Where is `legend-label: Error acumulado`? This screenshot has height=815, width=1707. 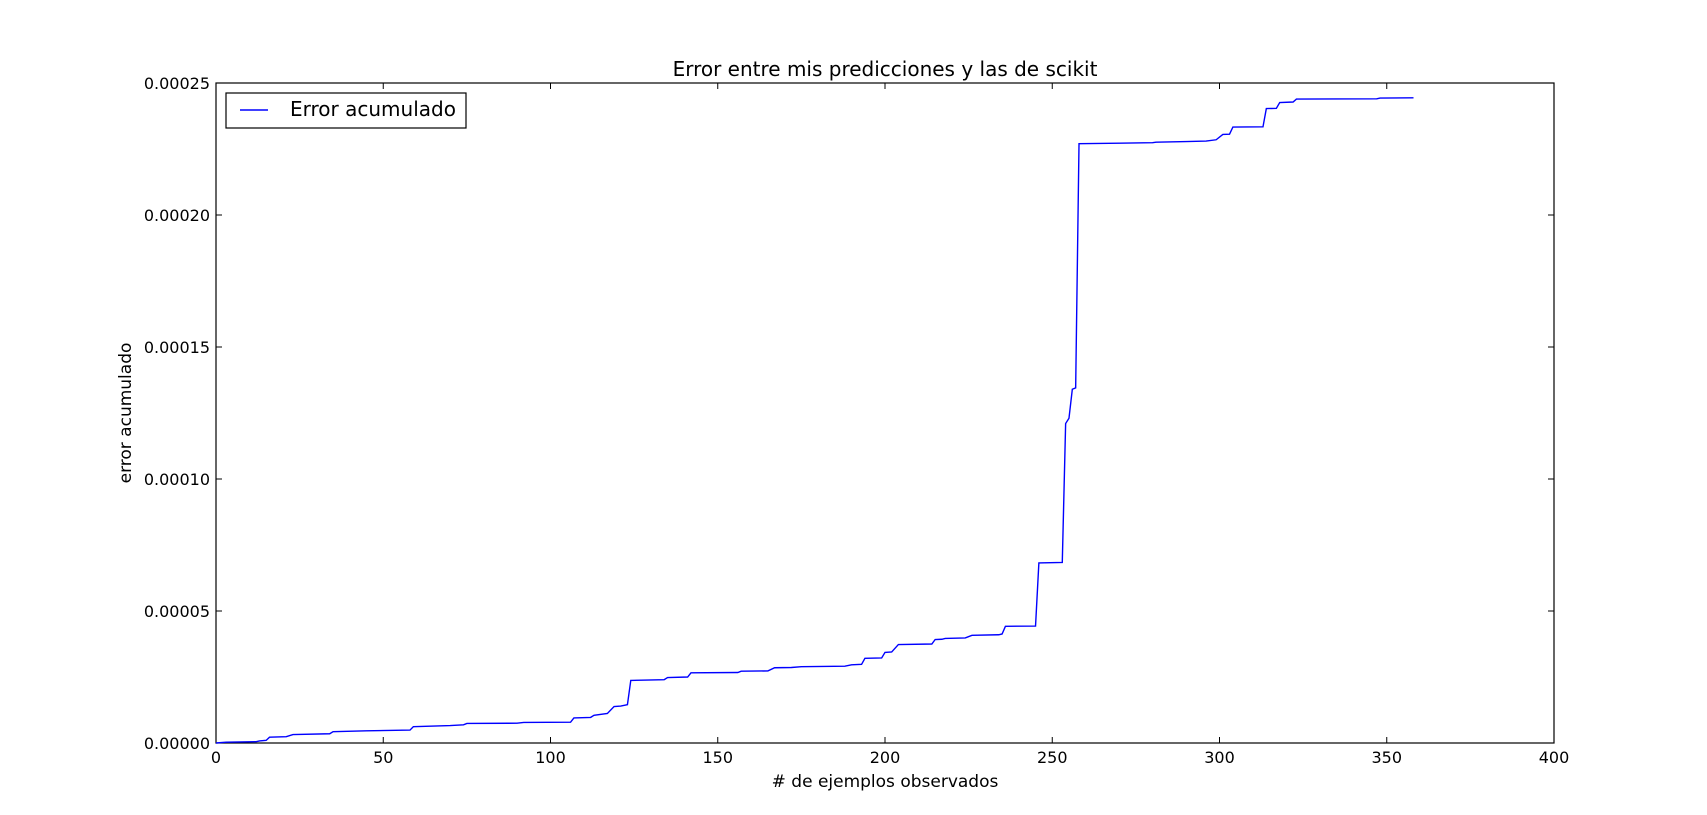 legend-label: Error acumulado is located at coordinates (373, 109).